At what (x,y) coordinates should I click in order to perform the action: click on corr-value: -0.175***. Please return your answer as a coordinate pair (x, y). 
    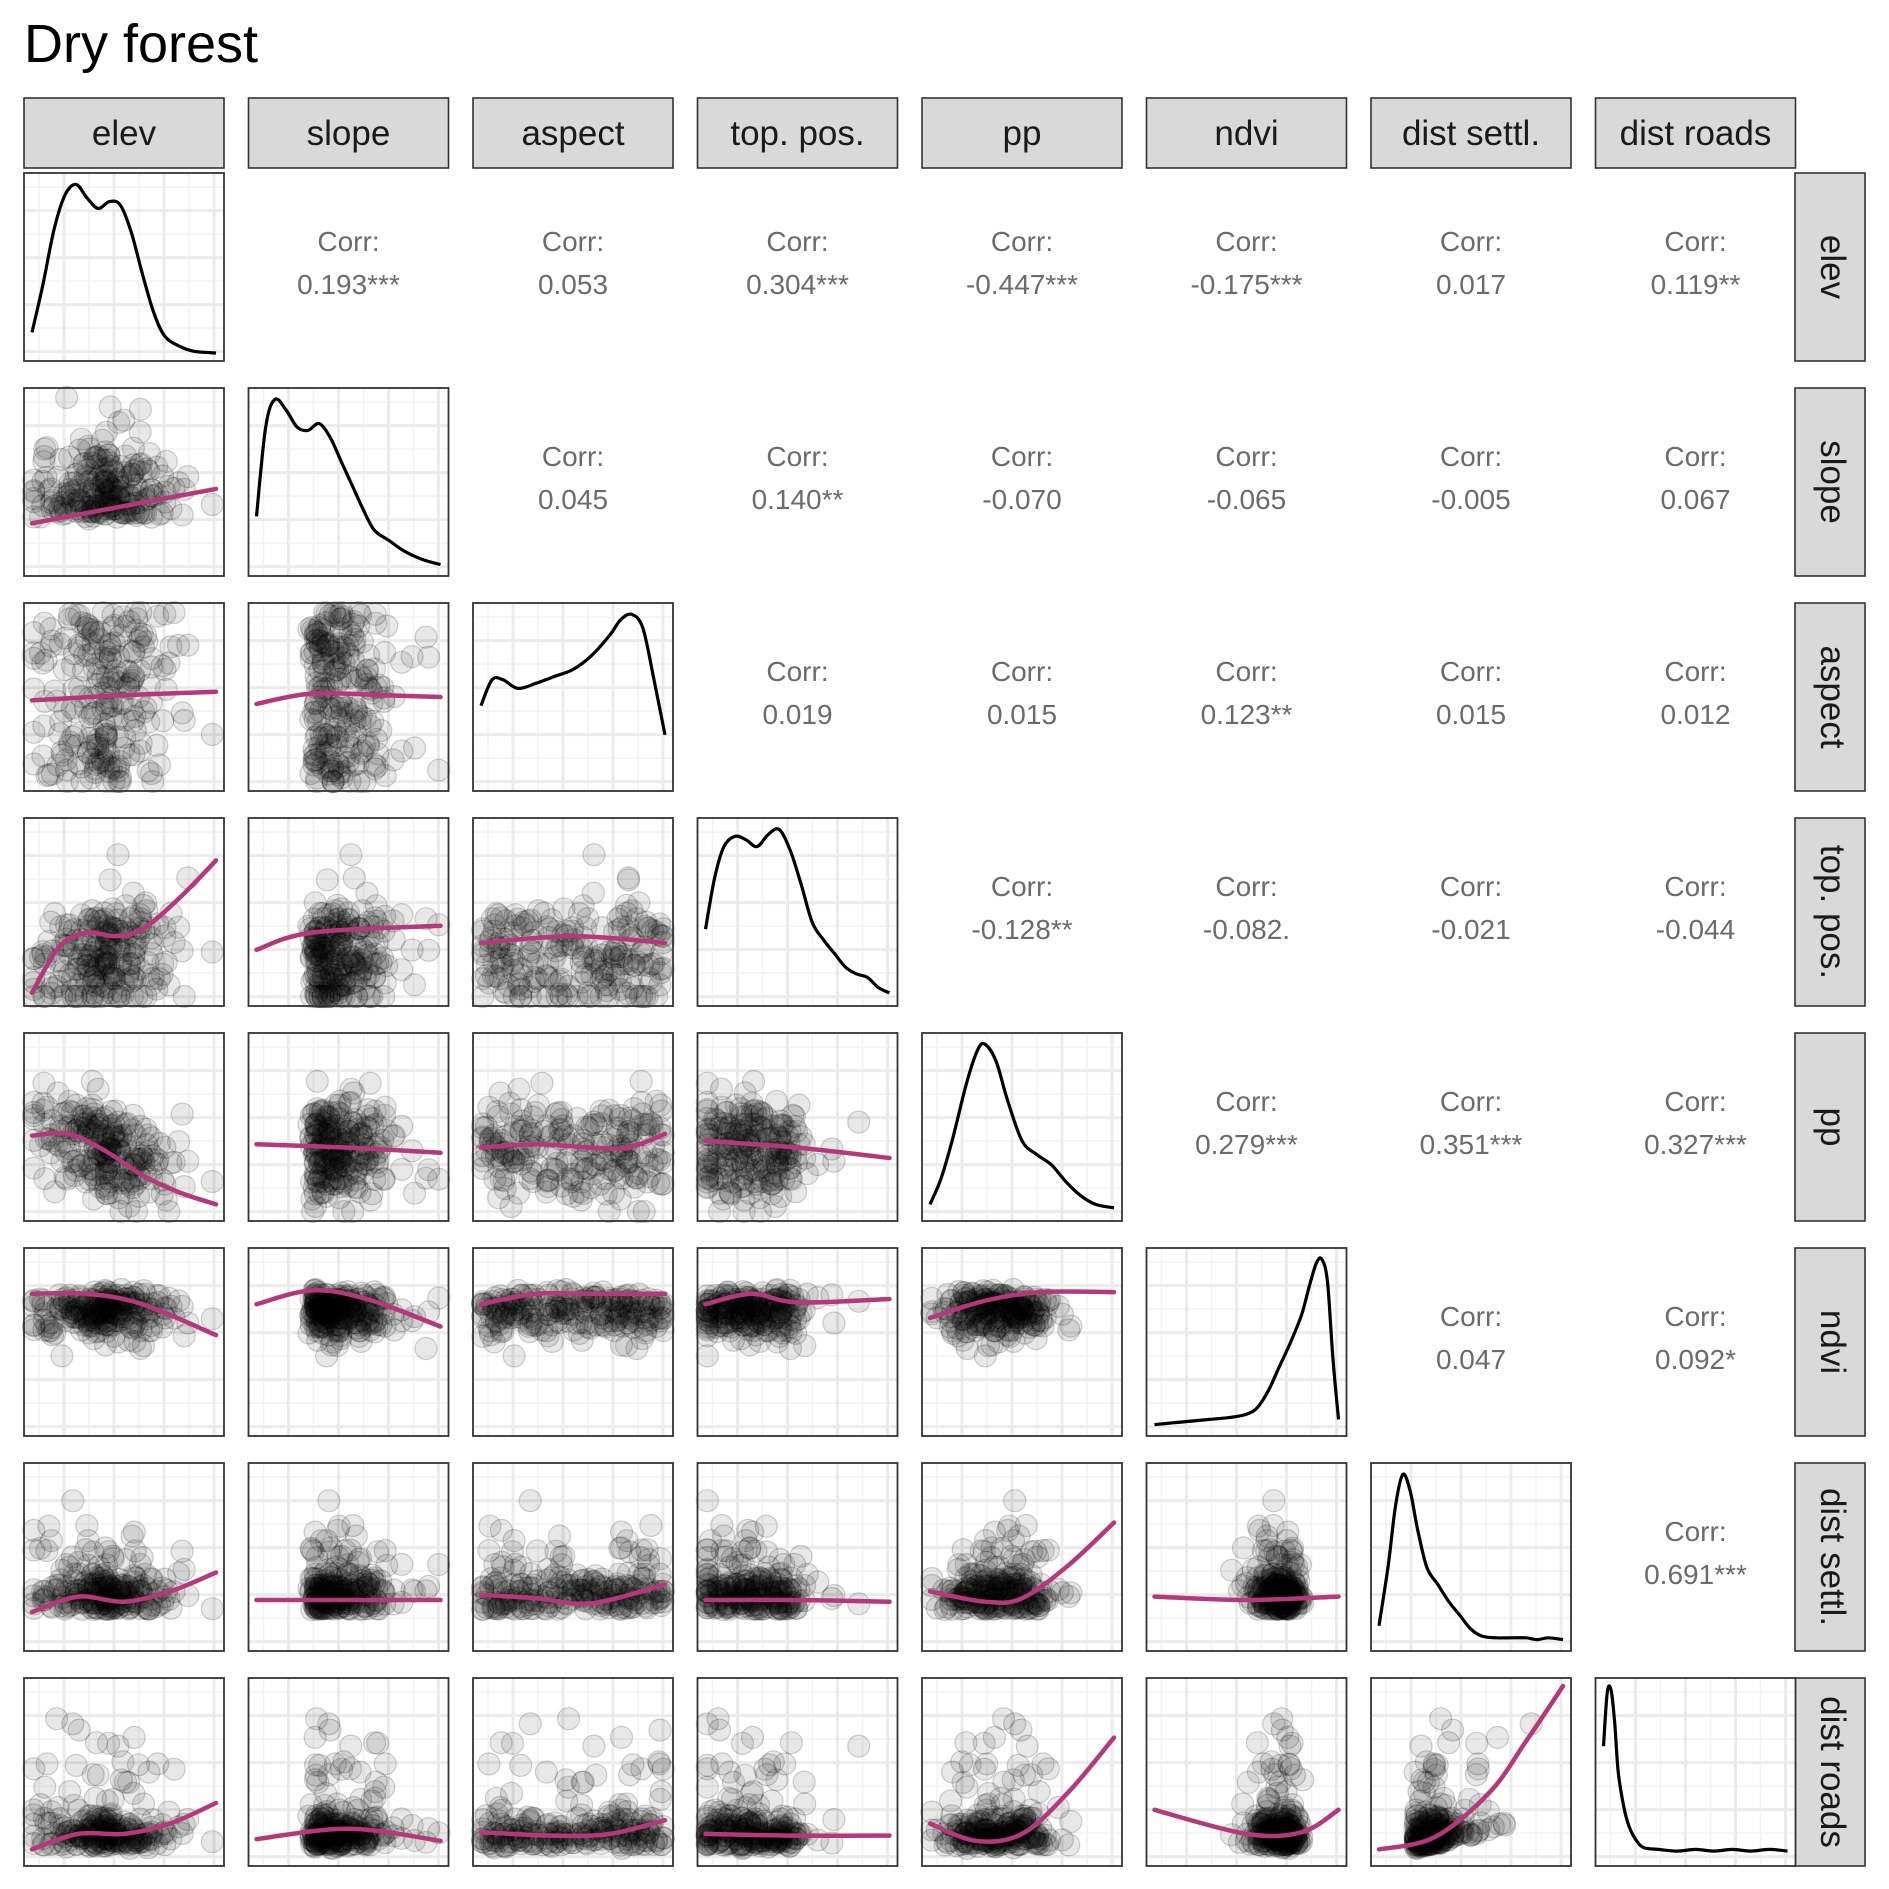
    Looking at the image, I should click on (1246, 284).